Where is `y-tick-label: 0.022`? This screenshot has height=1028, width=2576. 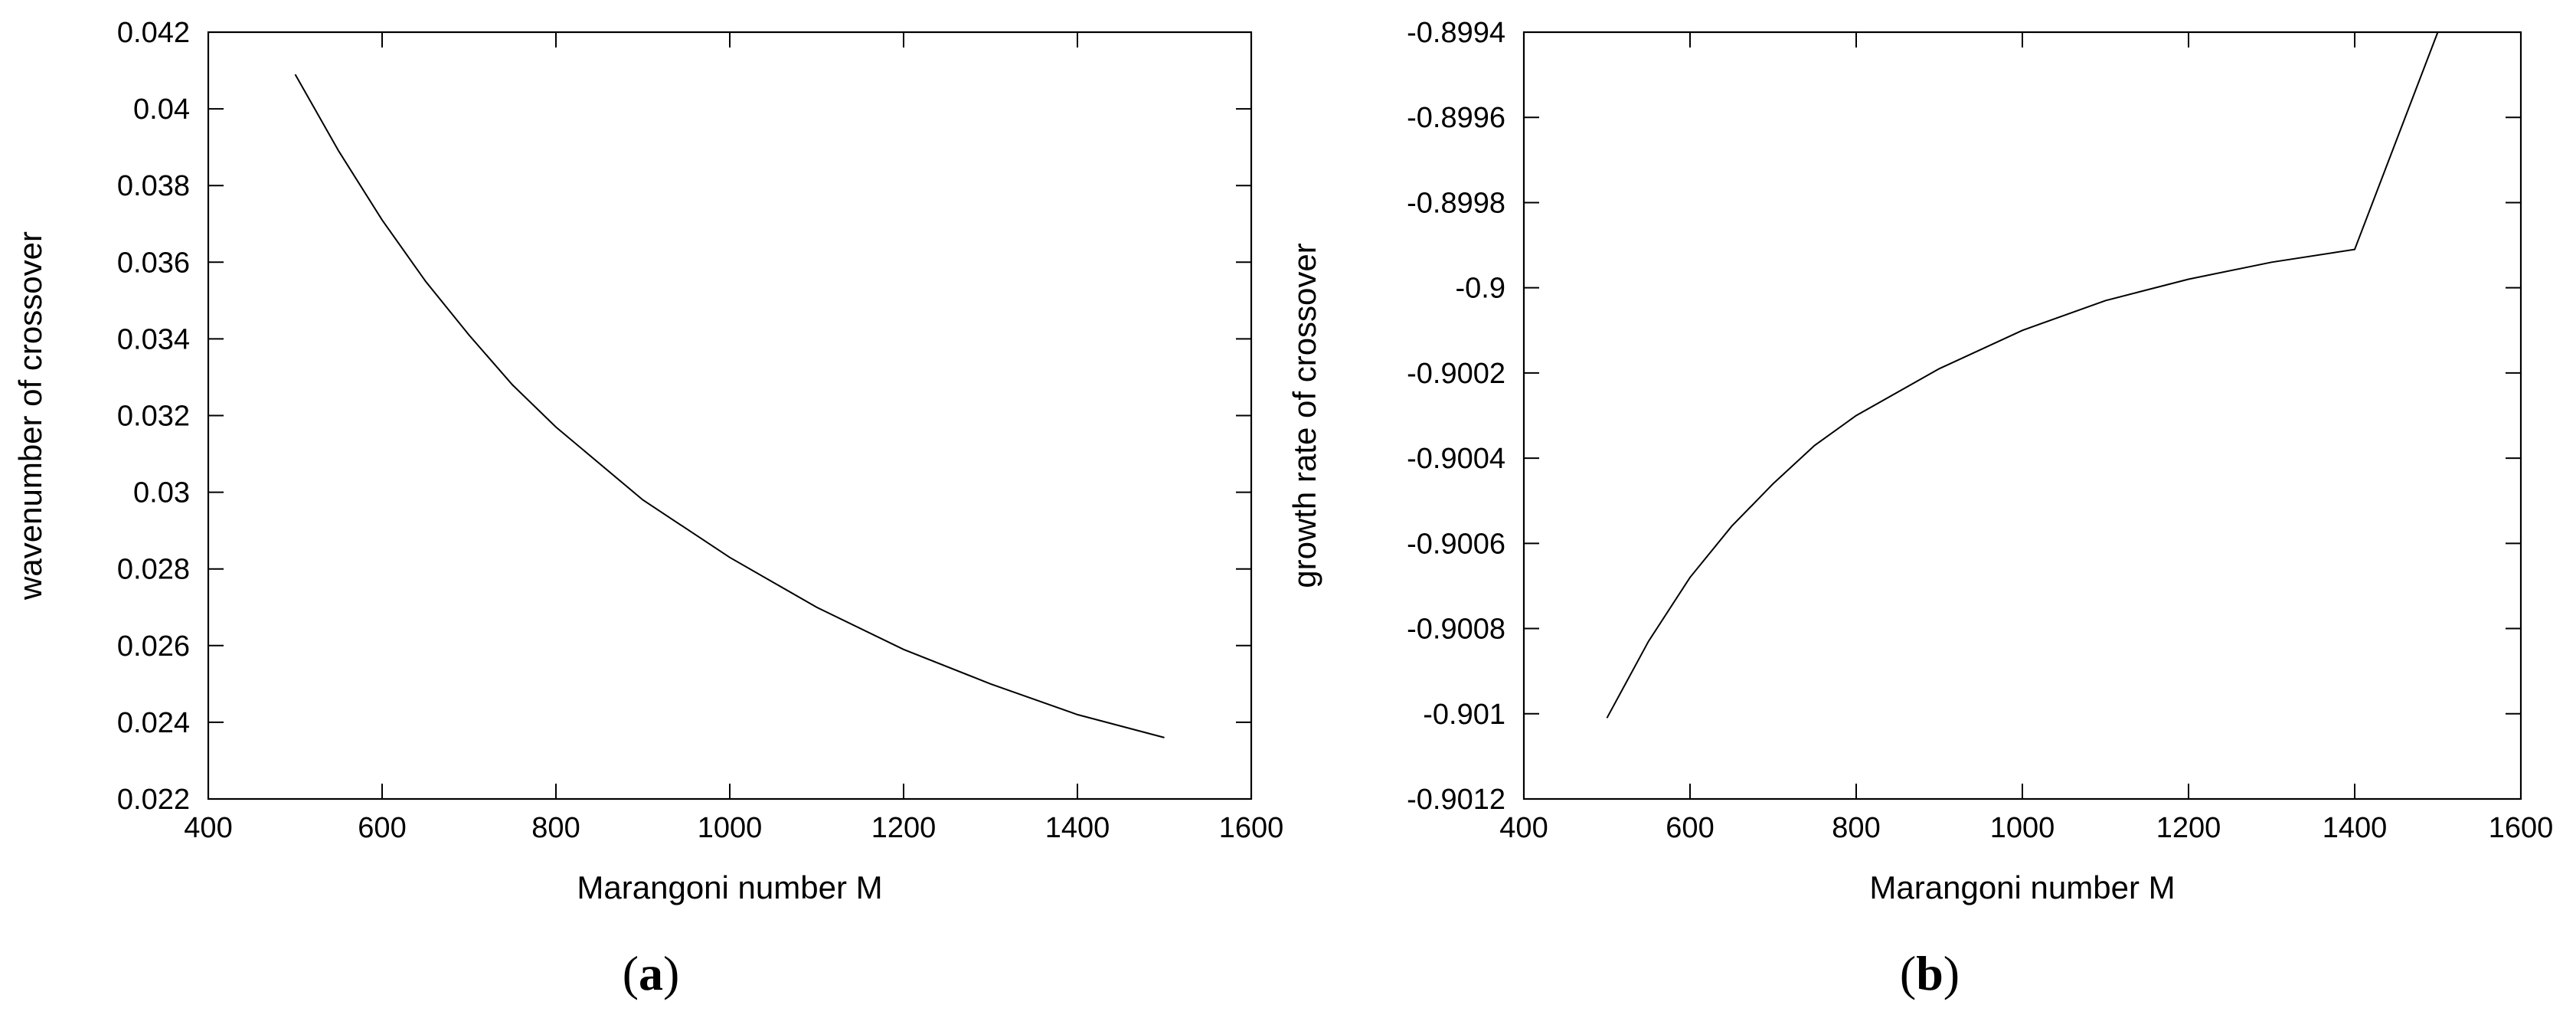
y-tick-label: 0.022 is located at coordinates (153, 800).